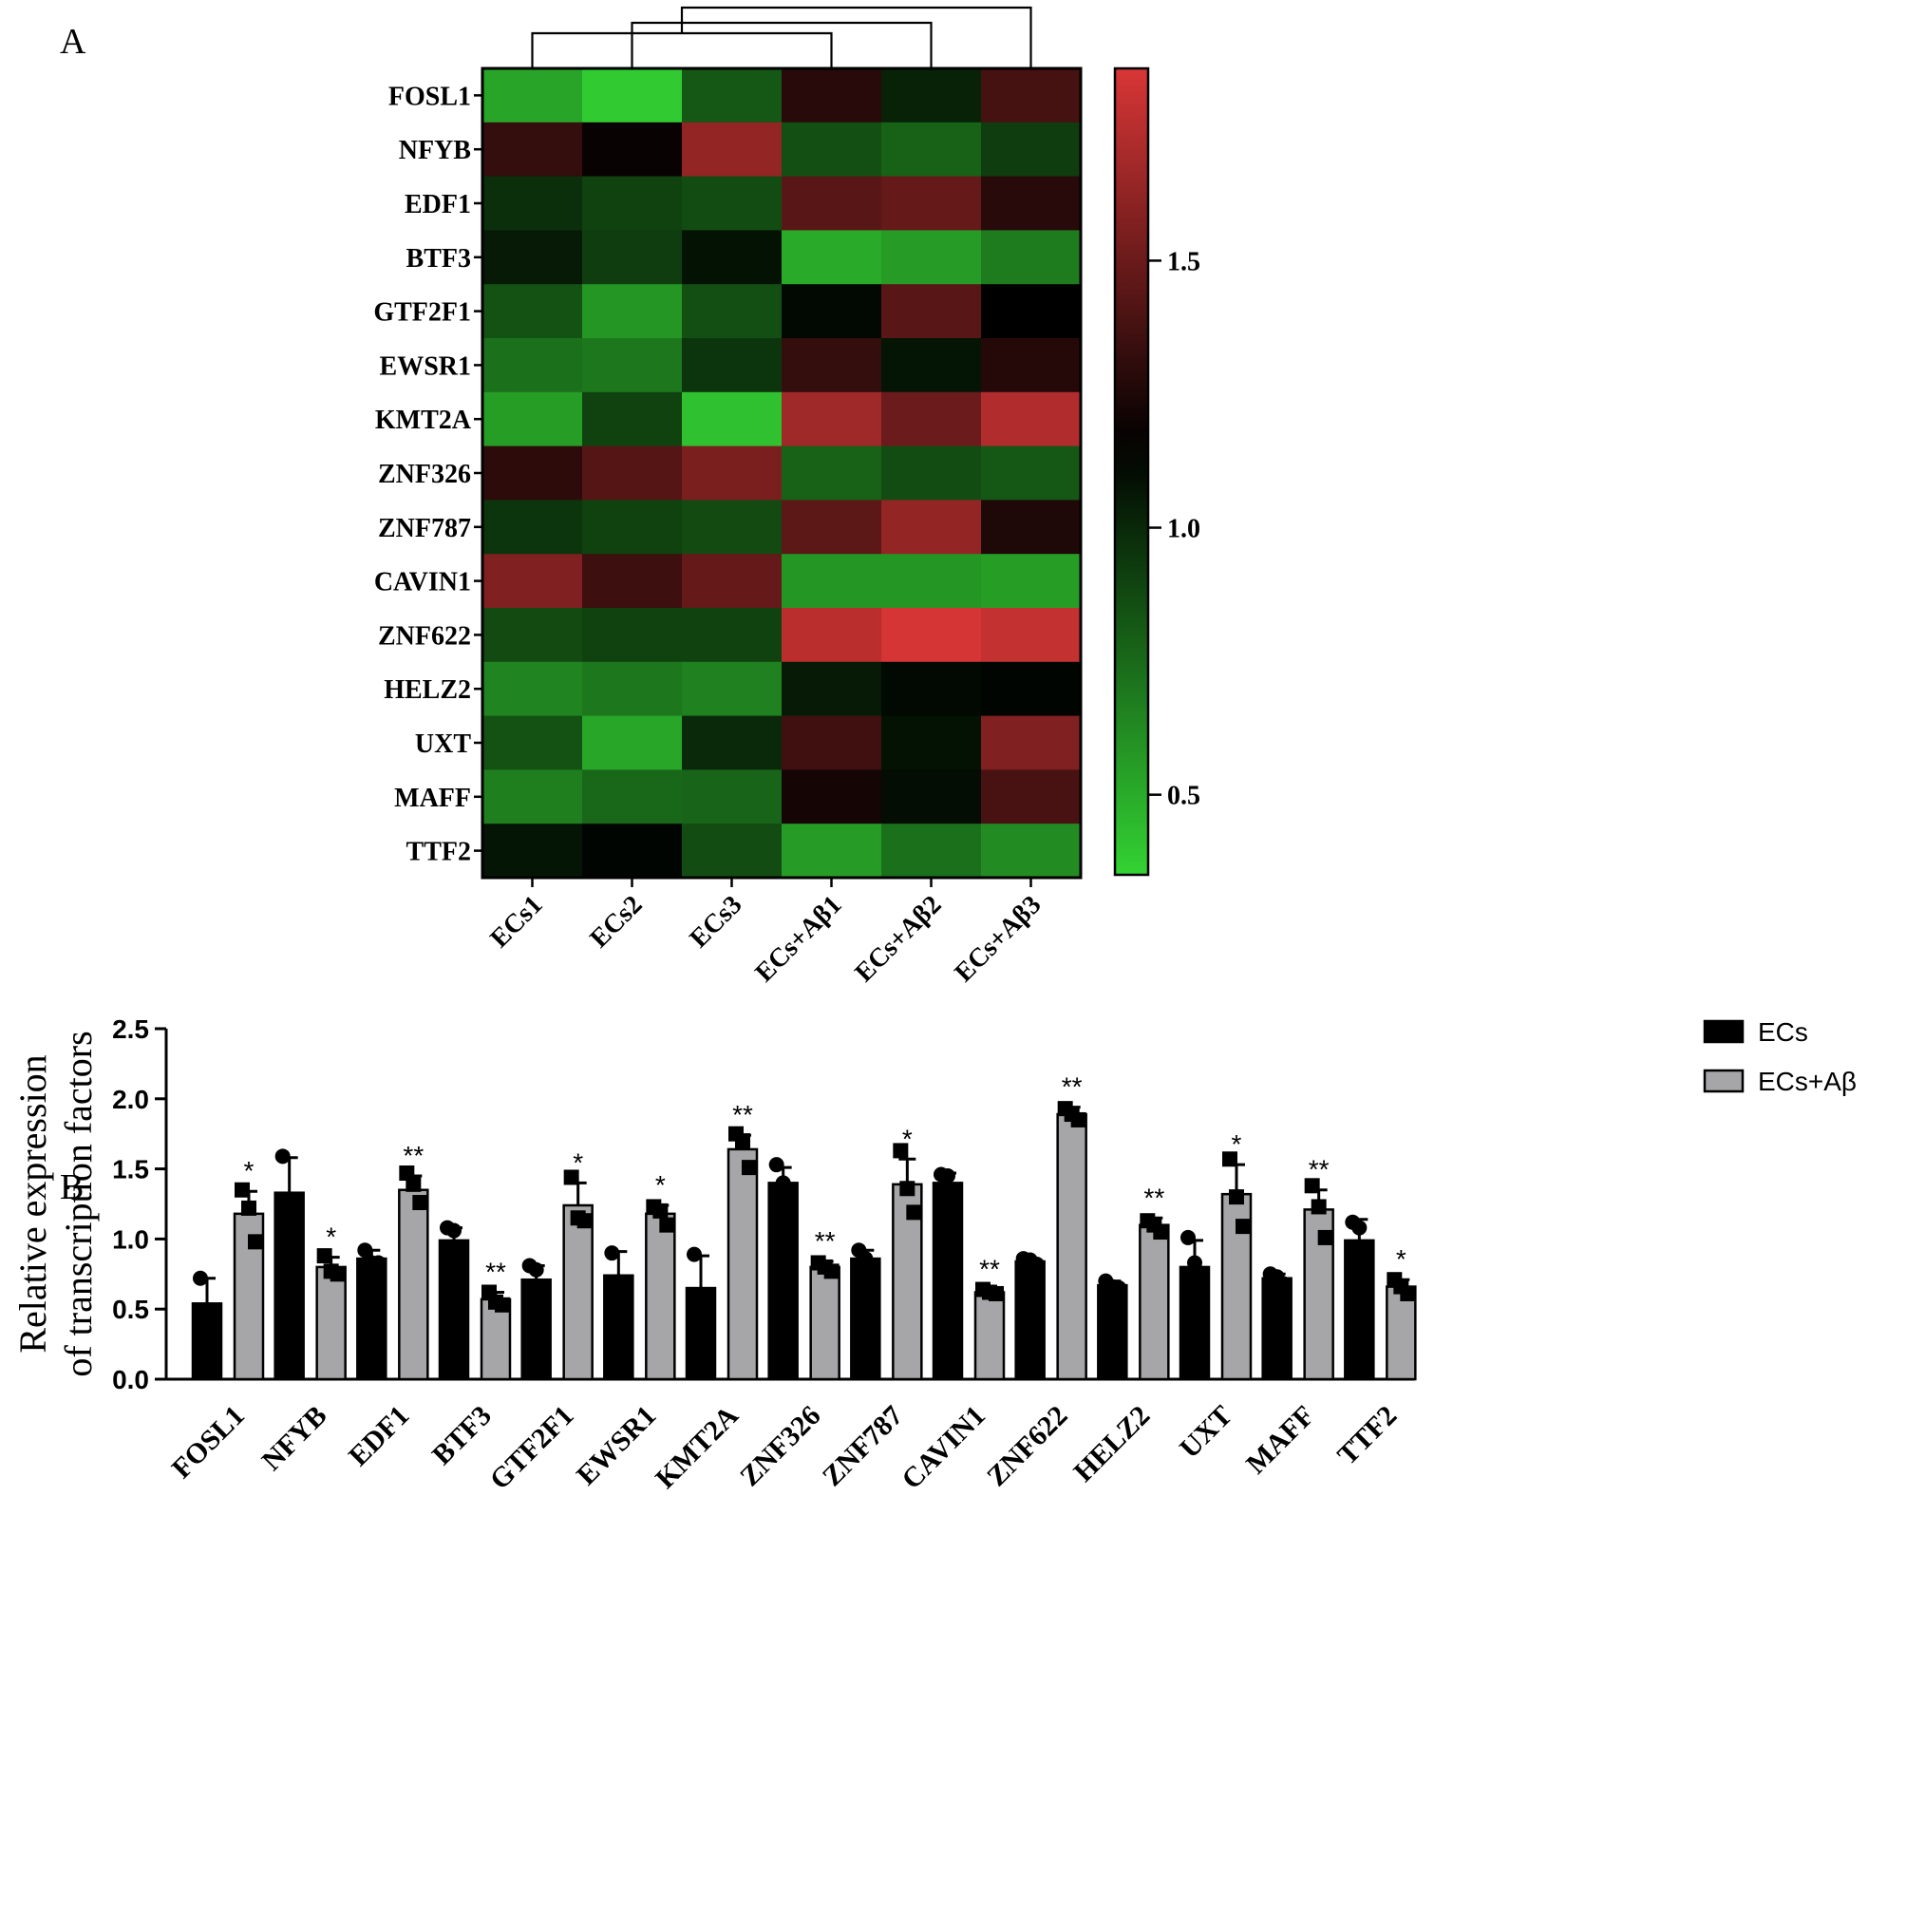  I want to click on legend-label: ECs+Aβ, so click(1807, 1081).